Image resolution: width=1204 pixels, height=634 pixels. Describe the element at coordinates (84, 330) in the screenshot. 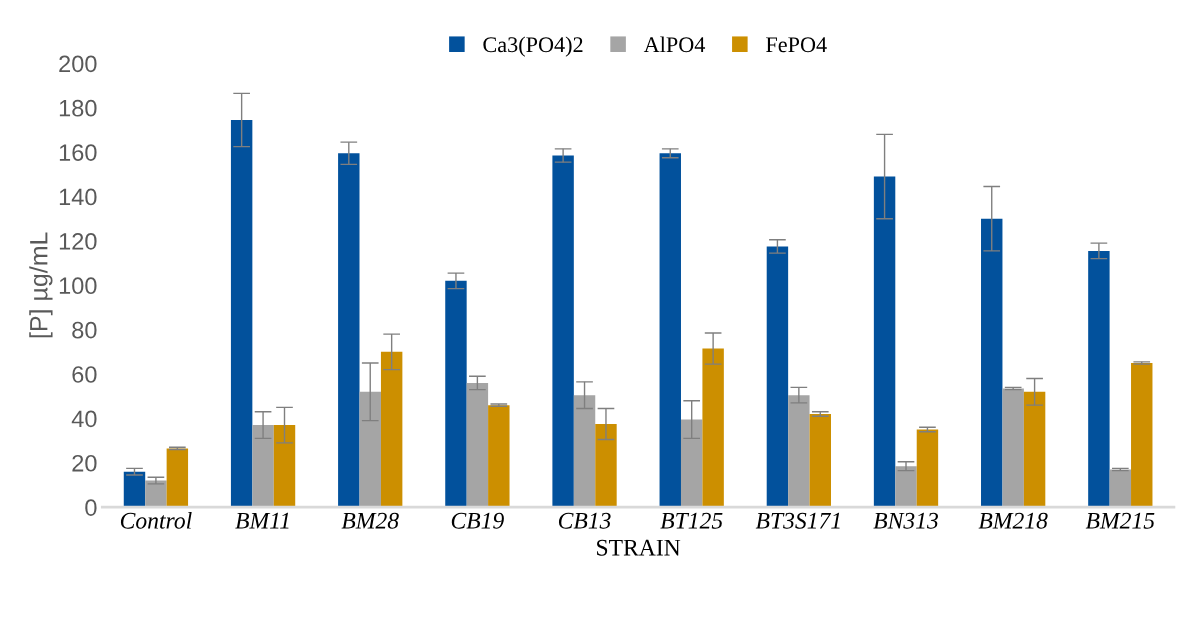

I see `y-tick-label: 80` at that location.